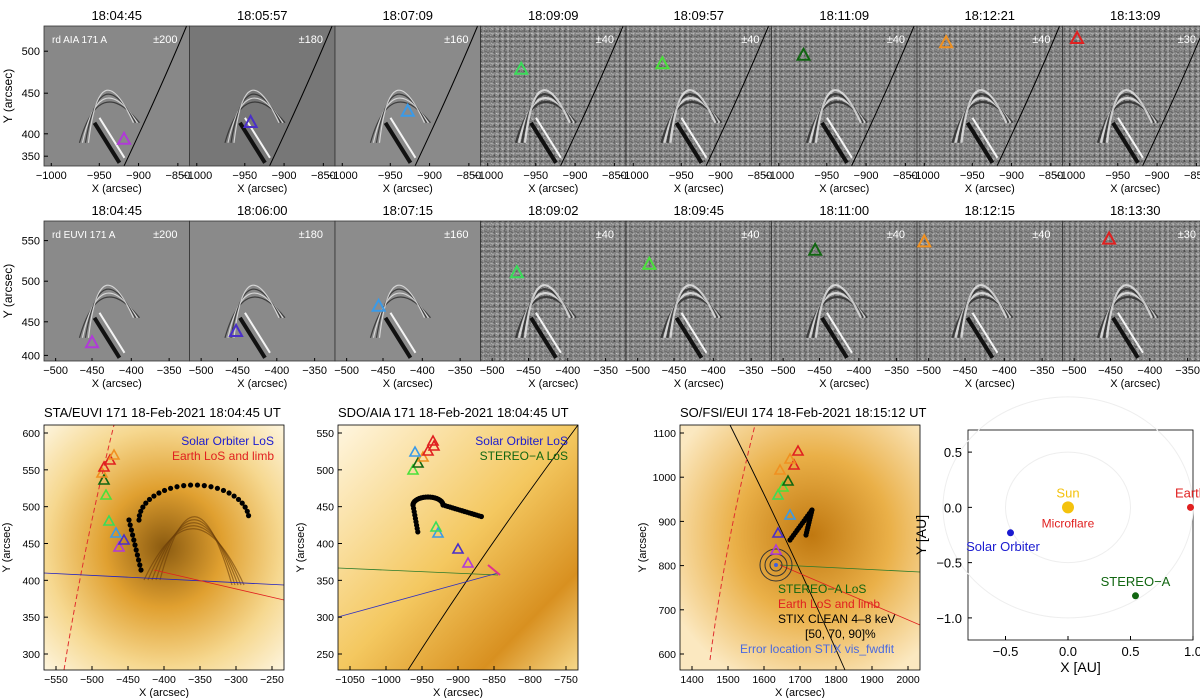 The width and height of the screenshot is (1200, 698). I want to click on row1-panel-2: 18:05:57 ±180 −1000 −950 −900 −850 X (arcsec), so click(258, 101).